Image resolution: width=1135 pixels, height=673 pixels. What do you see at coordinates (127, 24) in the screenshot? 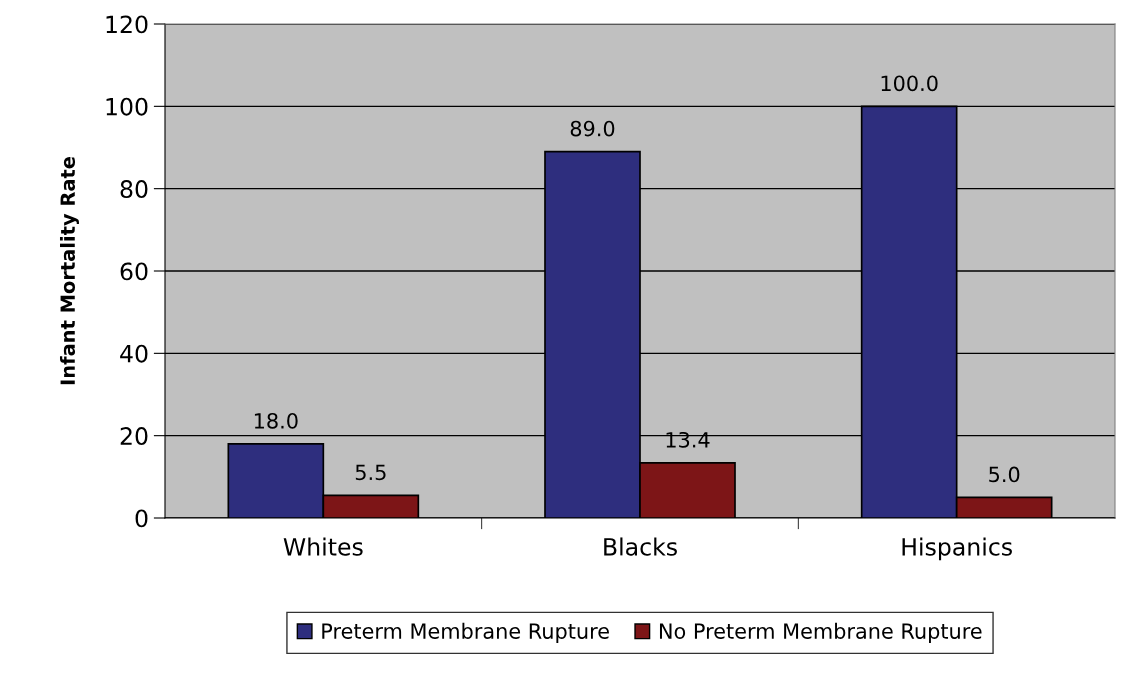
I see `y-tick-label: 120` at bounding box center [127, 24].